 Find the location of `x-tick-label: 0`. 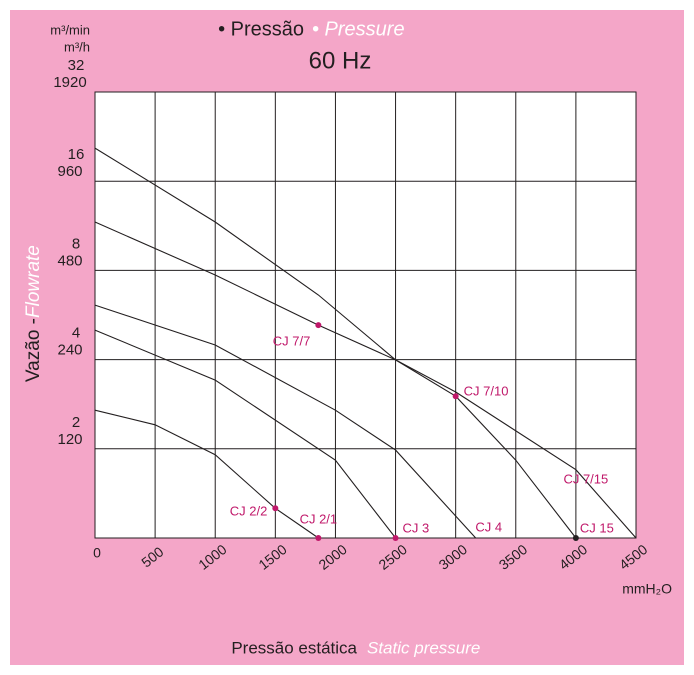

x-tick-label: 0 is located at coordinates (97, 553).